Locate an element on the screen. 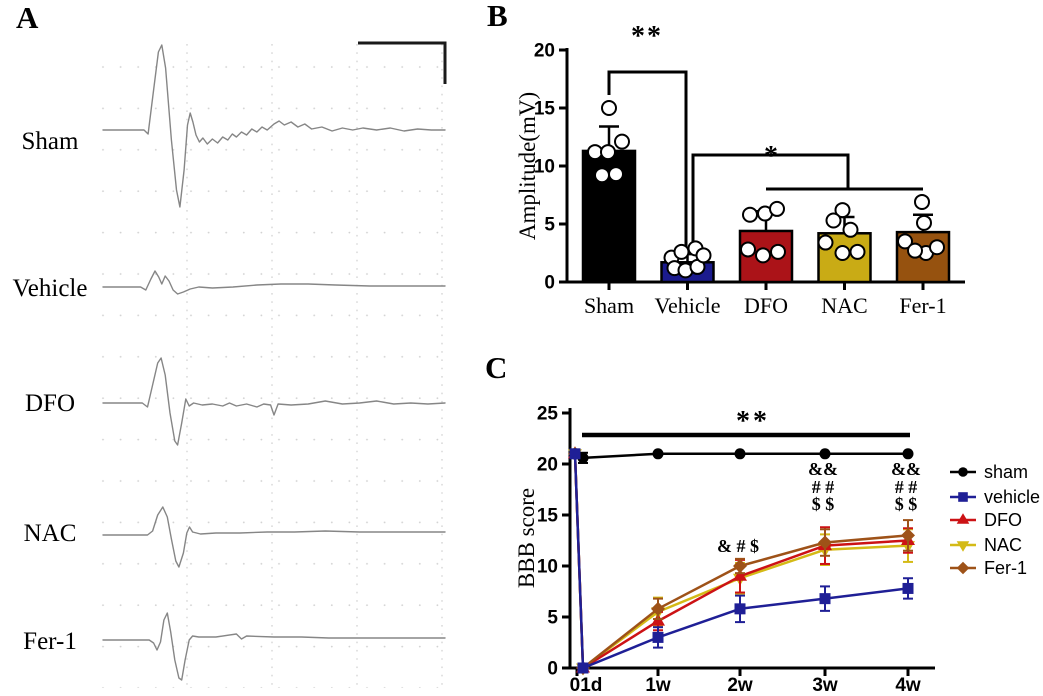 Image resolution: width=1043 pixels, height=696 pixels. panel-a-letter: A is located at coordinates (27, 17).